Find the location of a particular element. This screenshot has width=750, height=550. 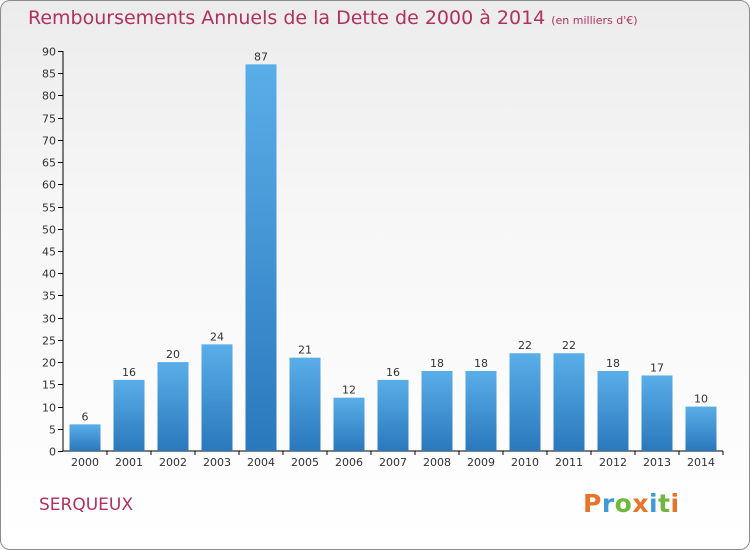

y-tick-label: 60 is located at coordinates (49, 185).